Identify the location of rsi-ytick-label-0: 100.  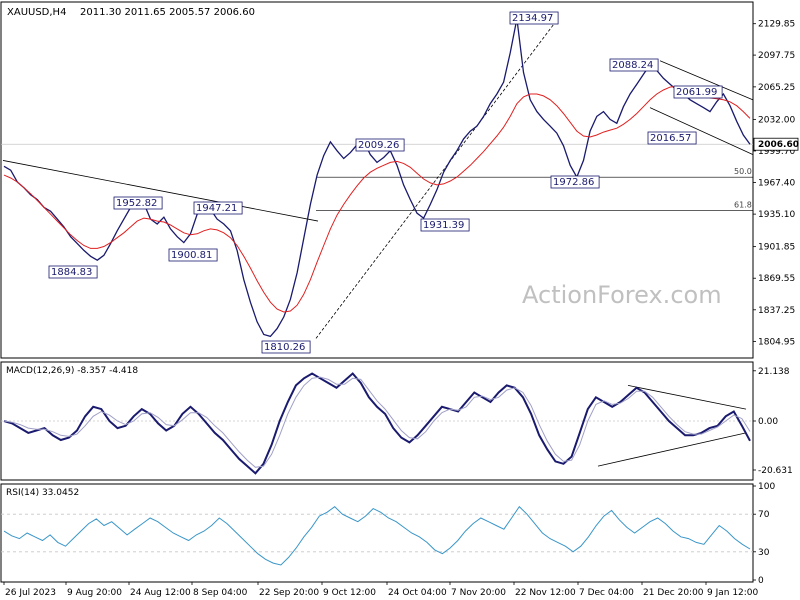
(766, 487).